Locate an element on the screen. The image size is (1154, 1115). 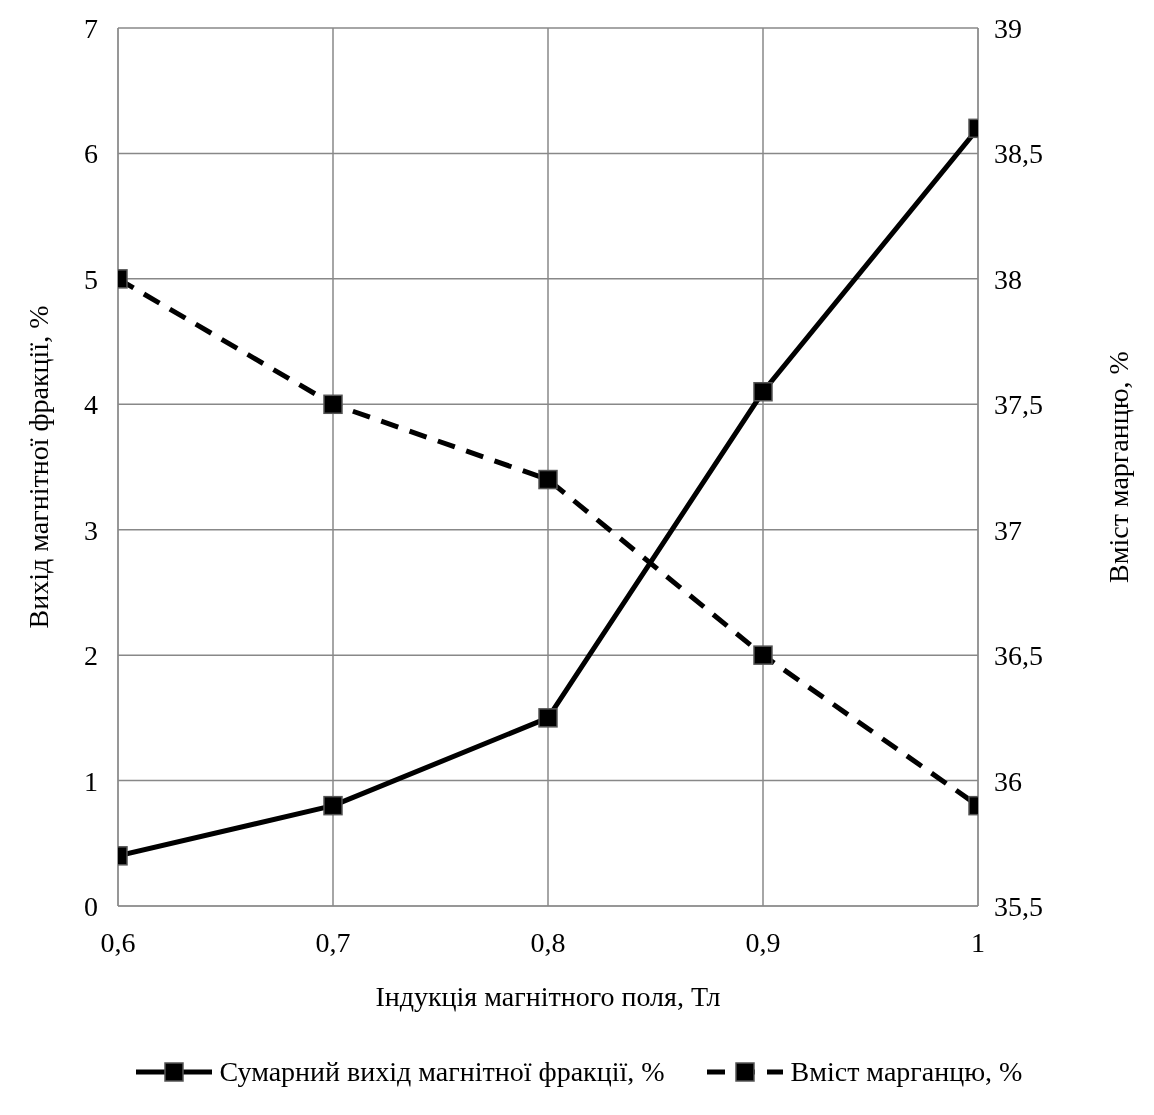
y2-axis-title: Вміст марганцю, % is located at coordinates (1118, 467).